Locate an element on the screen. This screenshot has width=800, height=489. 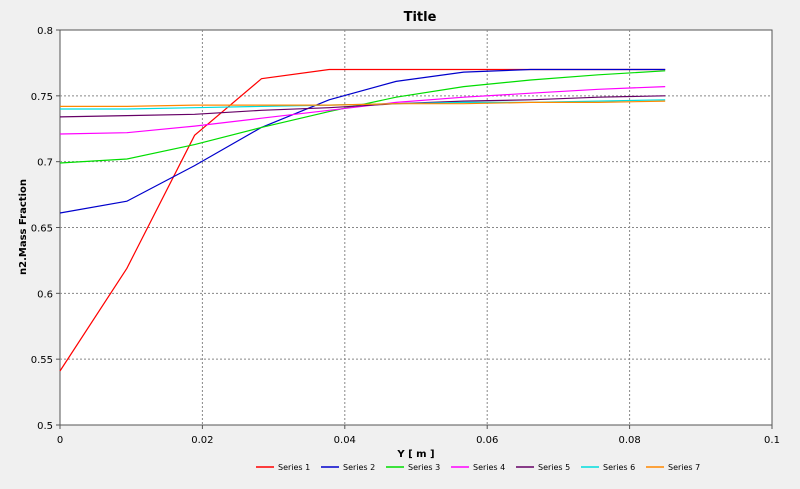
x-tick-label: 0.02 is located at coordinates (202, 440).